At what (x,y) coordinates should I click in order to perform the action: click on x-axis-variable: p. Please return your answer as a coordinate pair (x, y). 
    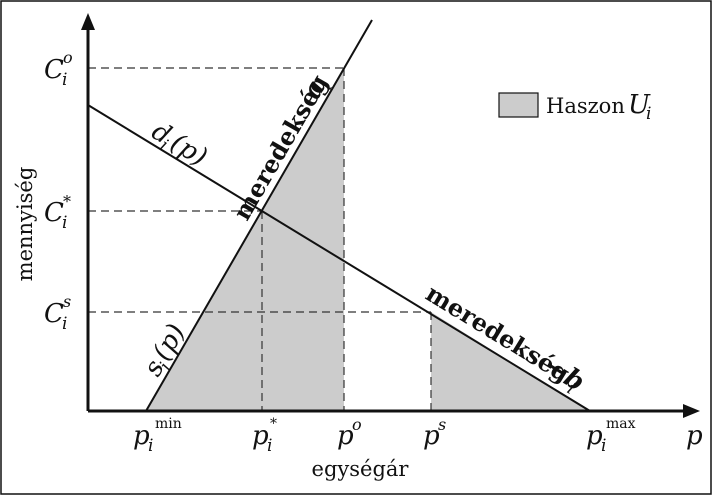
    Looking at the image, I should click on (694, 436).